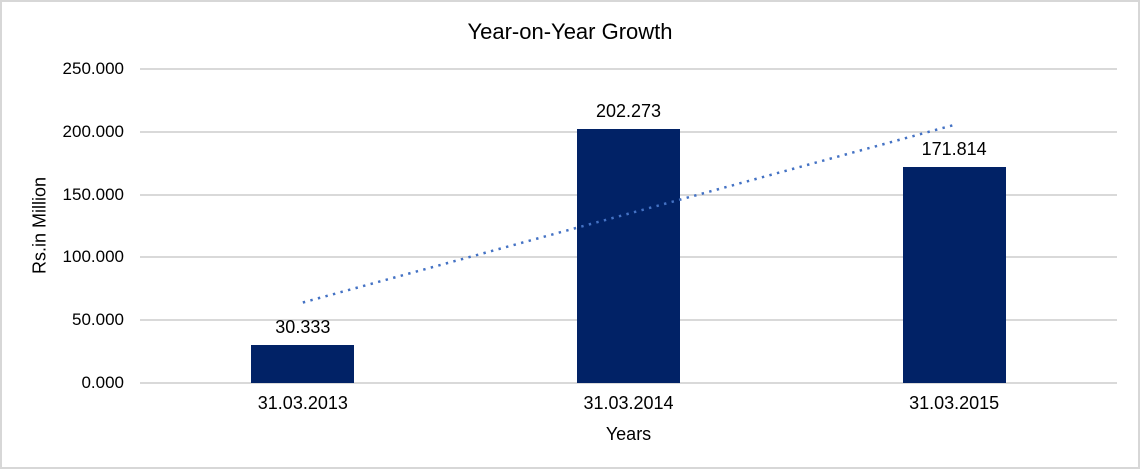 The height and width of the screenshot is (469, 1140). What do you see at coordinates (302, 403) in the screenshot?
I see `x-tick-label: 31.03.2013` at bounding box center [302, 403].